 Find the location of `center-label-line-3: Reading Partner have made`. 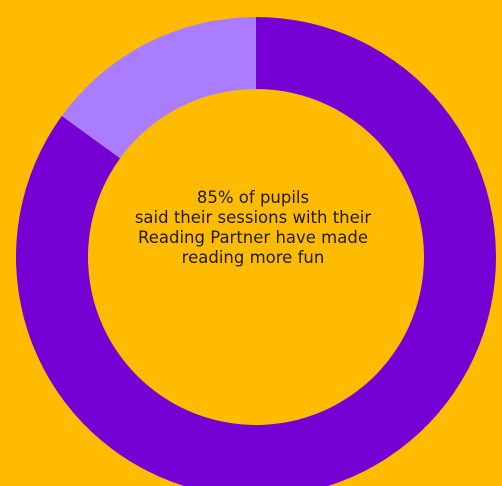

center-label-line-3: Reading Partner have made is located at coordinates (253, 237).